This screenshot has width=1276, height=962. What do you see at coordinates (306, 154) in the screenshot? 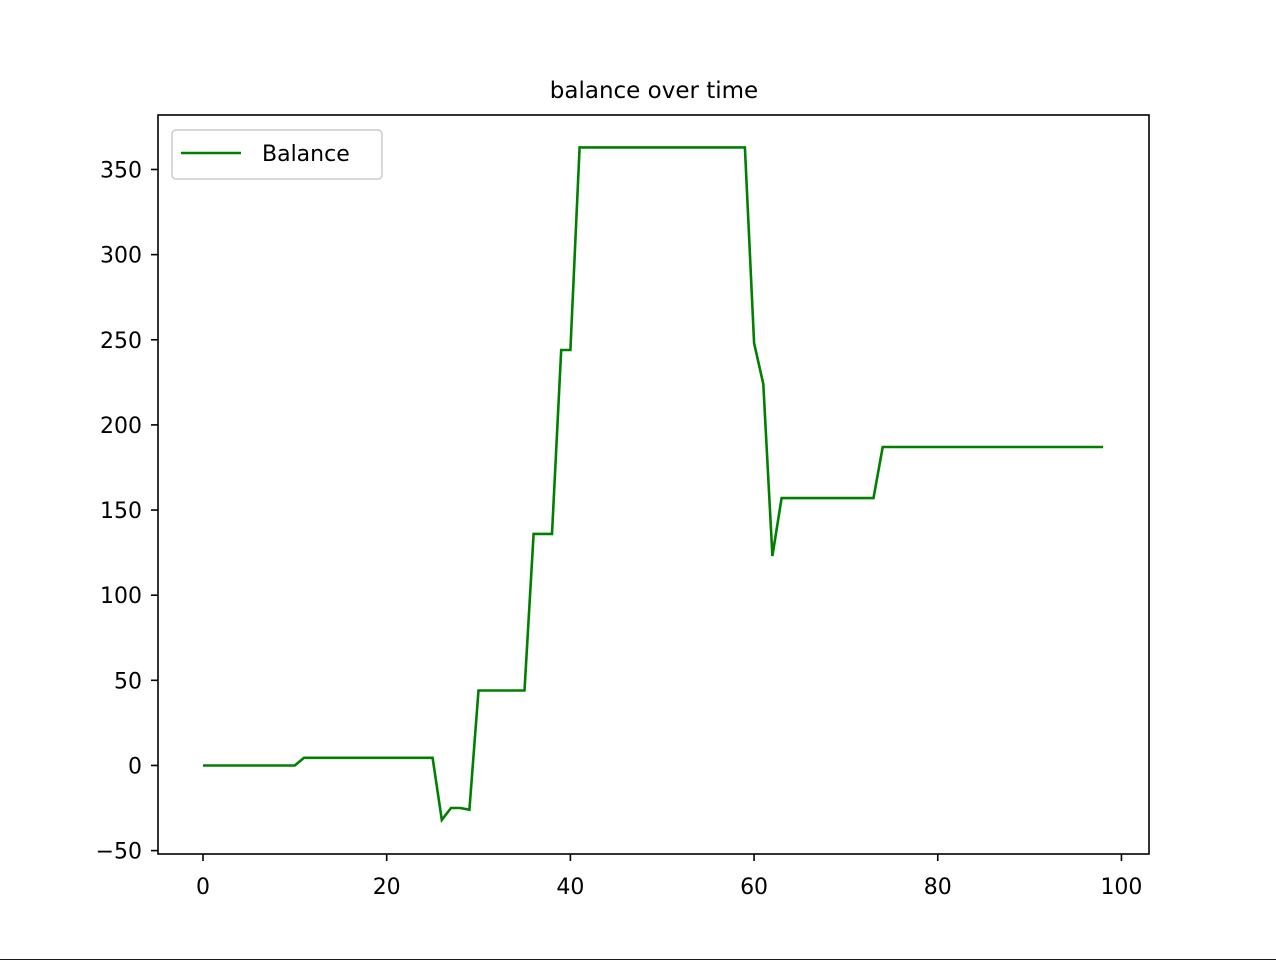
I see `legend-label-balance: Balance` at bounding box center [306, 154].